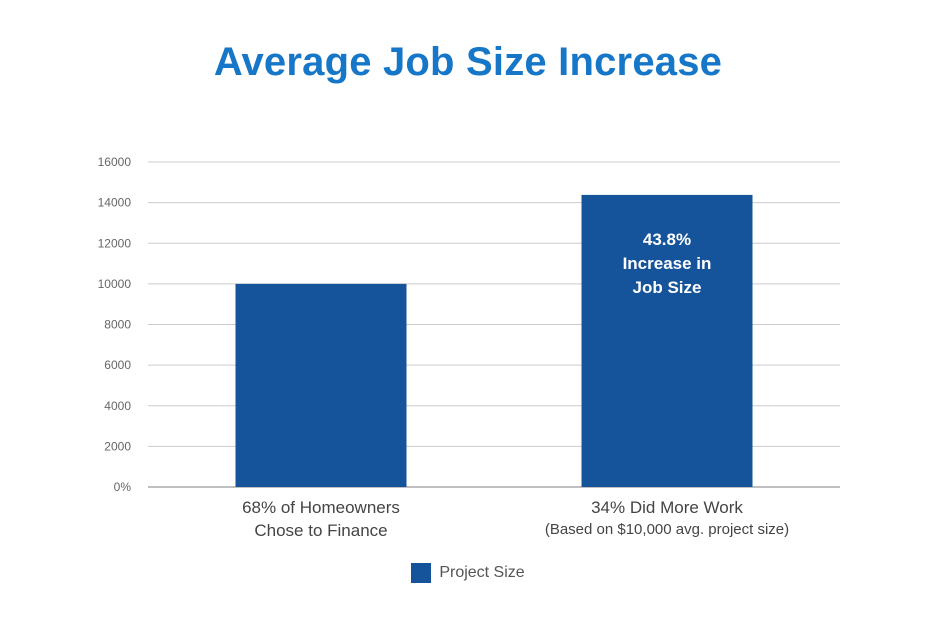  I want to click on x-category-label-line2: Chose to Finance, so click(320, 530).